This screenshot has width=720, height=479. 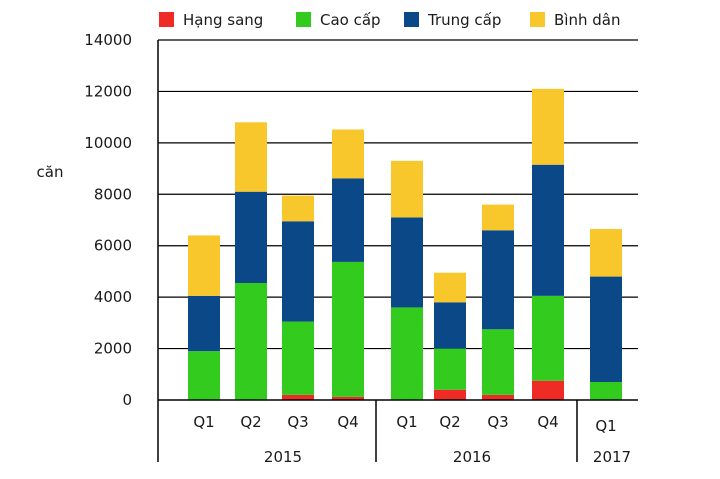 What do you see at coordinates (547, 422) in the screenshot?
I see `x-tick-7: Q4` at bounding box center [547, 422].